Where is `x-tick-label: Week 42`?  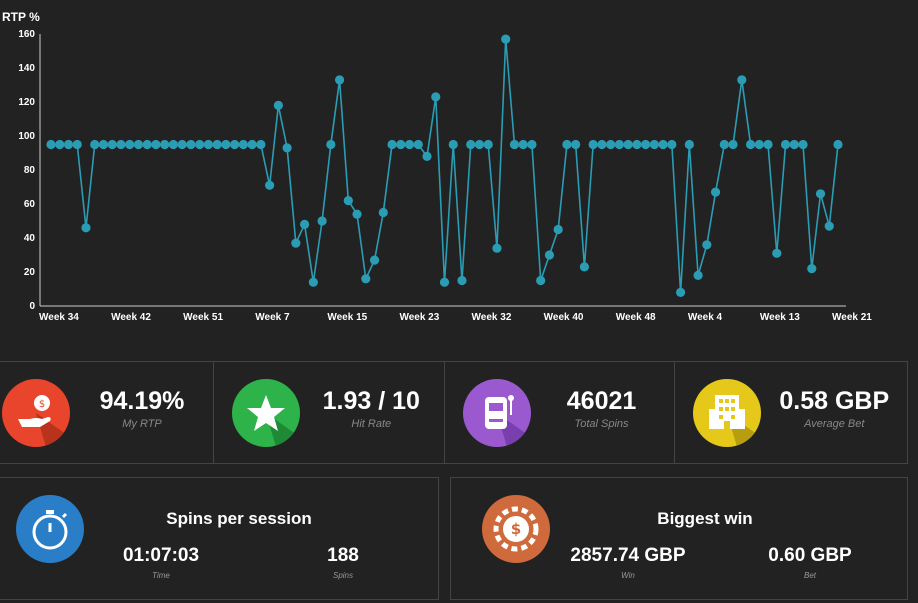 x-tick-label: Week 42 is located at coordinates (131, 317).